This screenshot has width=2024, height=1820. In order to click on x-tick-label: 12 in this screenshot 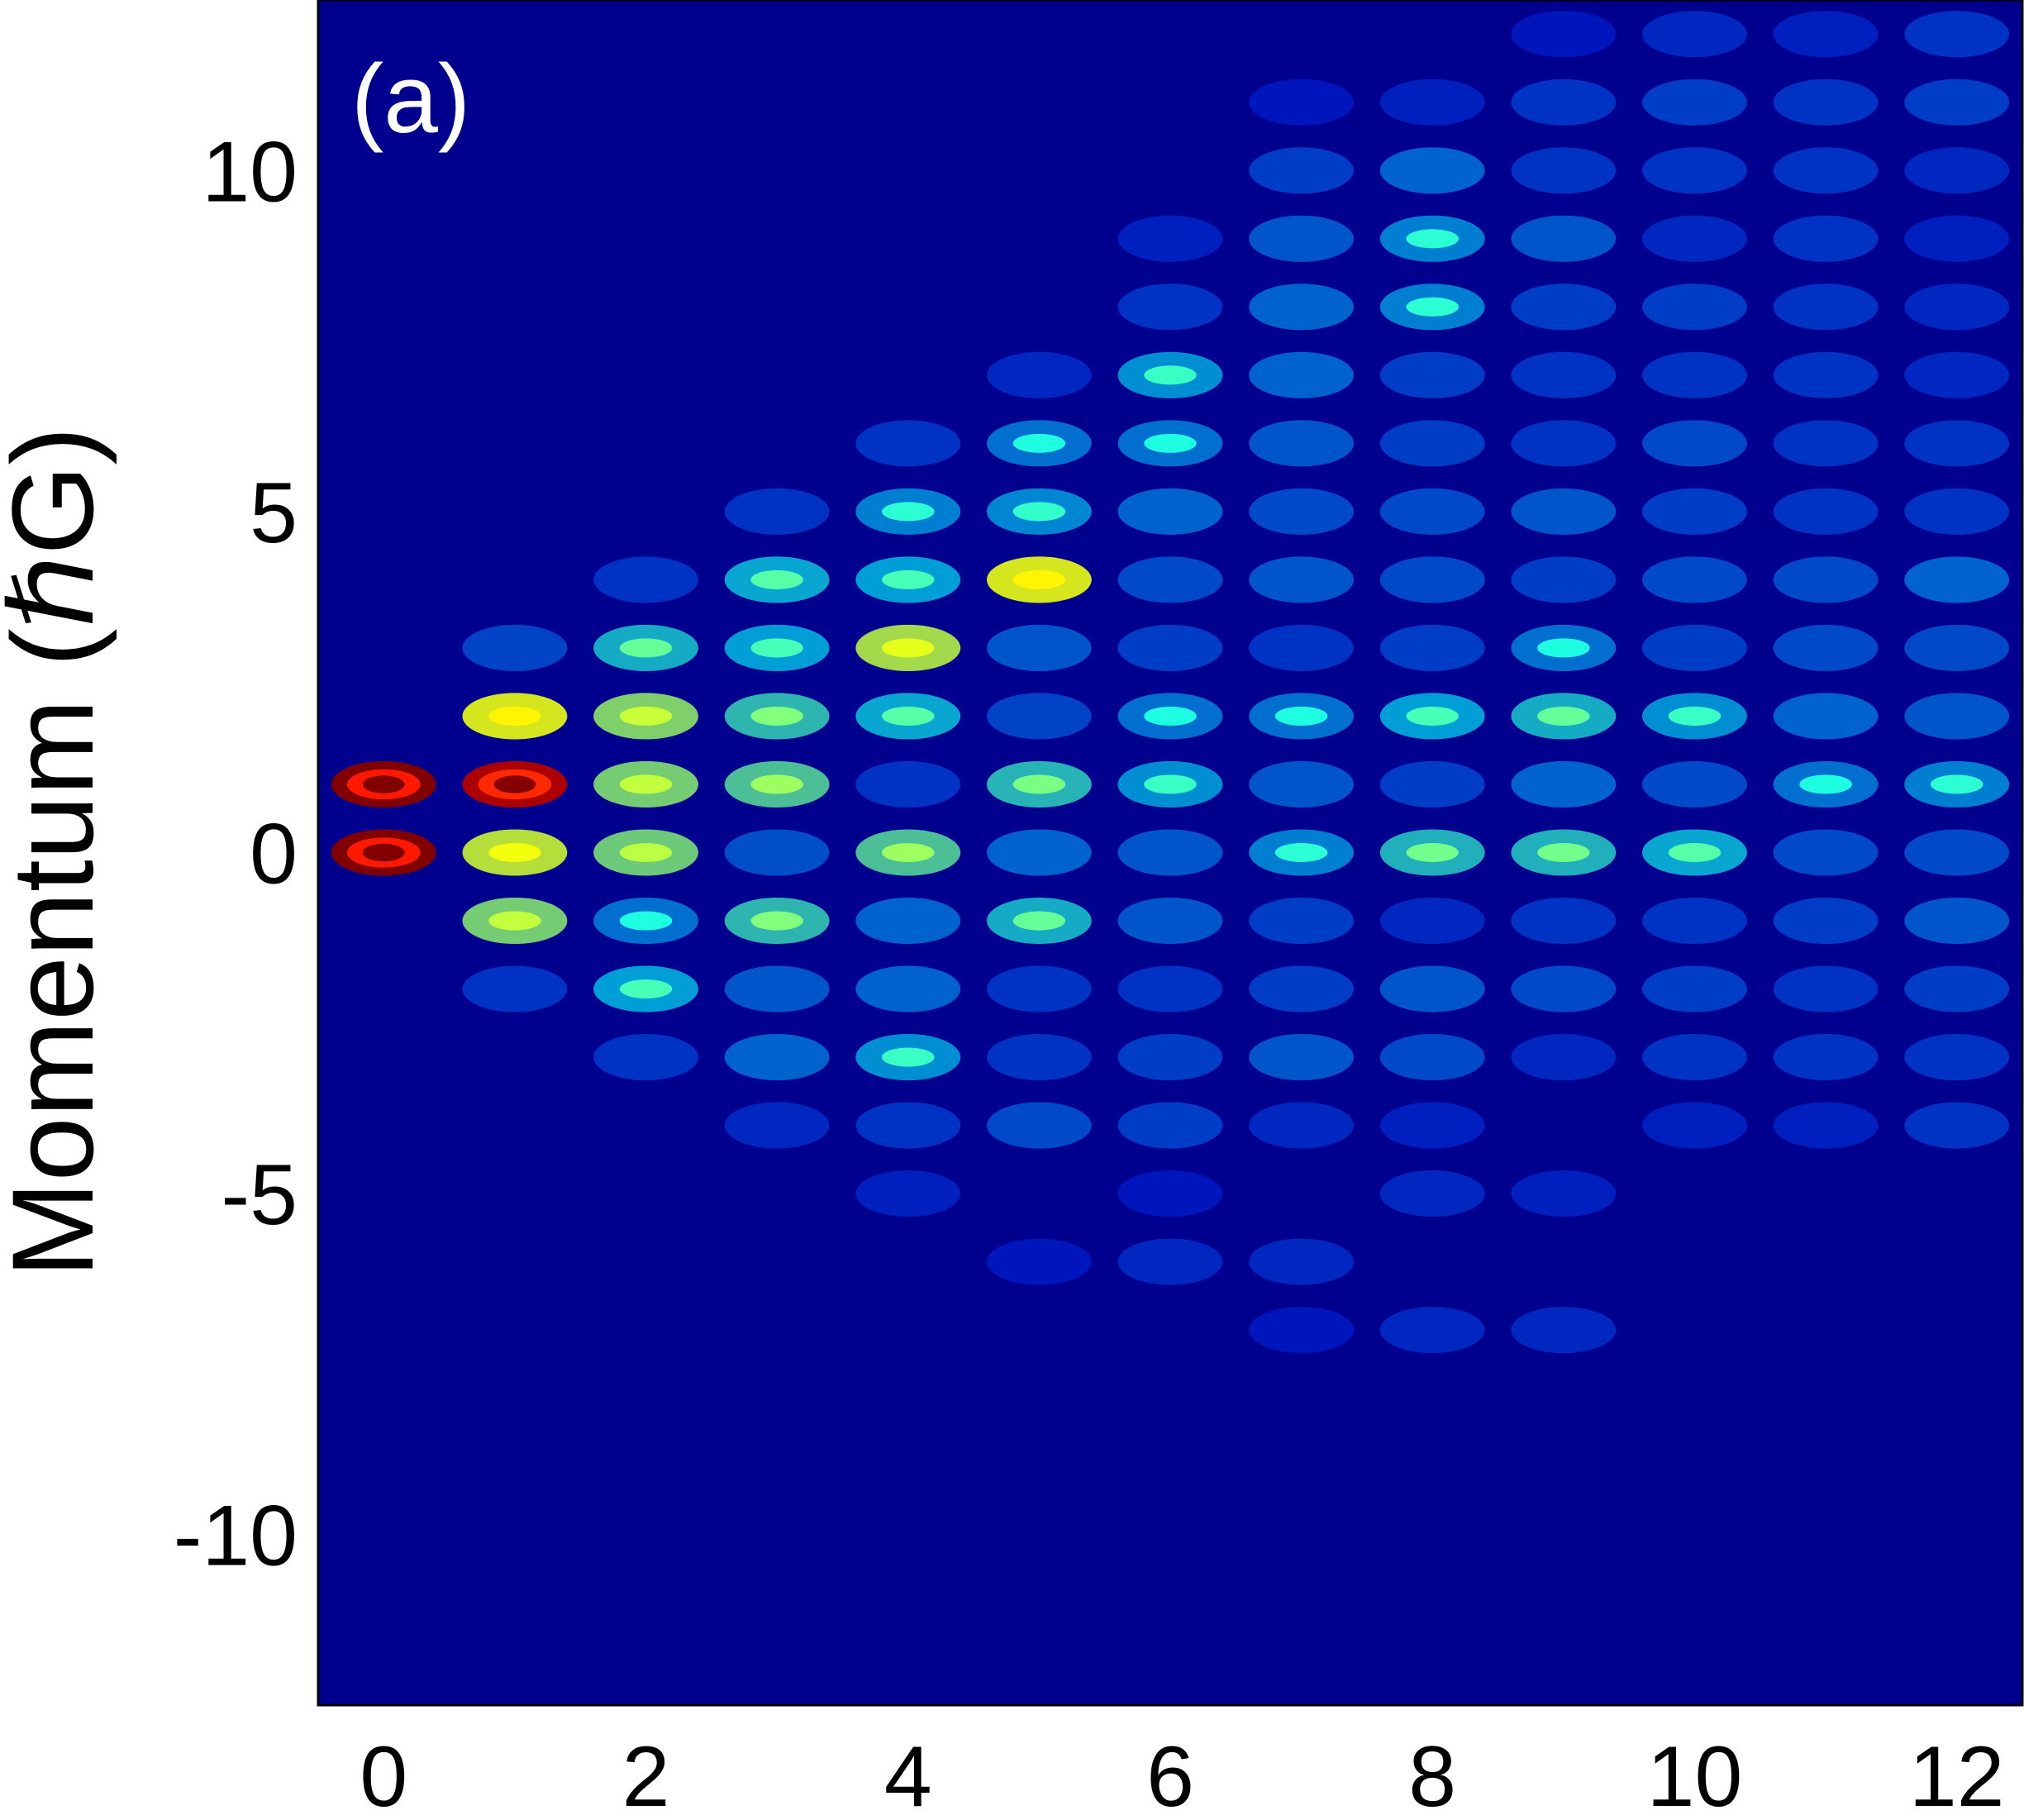, I will do `click(1957, 1774)`.